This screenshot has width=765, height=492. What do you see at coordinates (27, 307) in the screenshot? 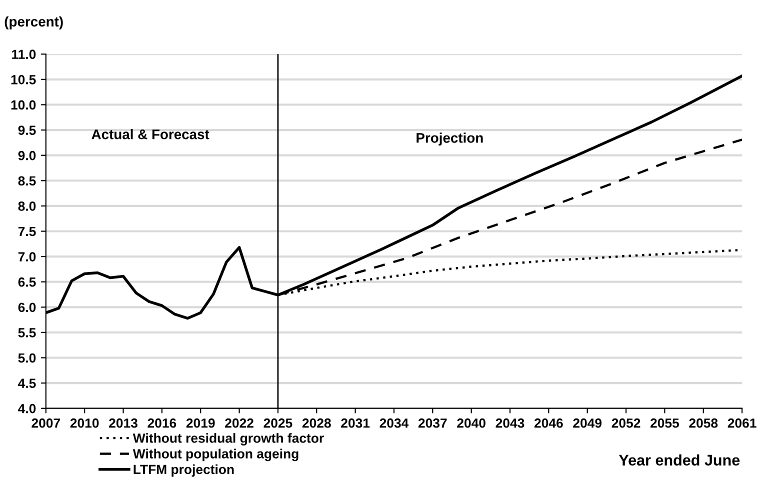
I see `y-tick-label: 6.0` at bounding box center [27, 307].